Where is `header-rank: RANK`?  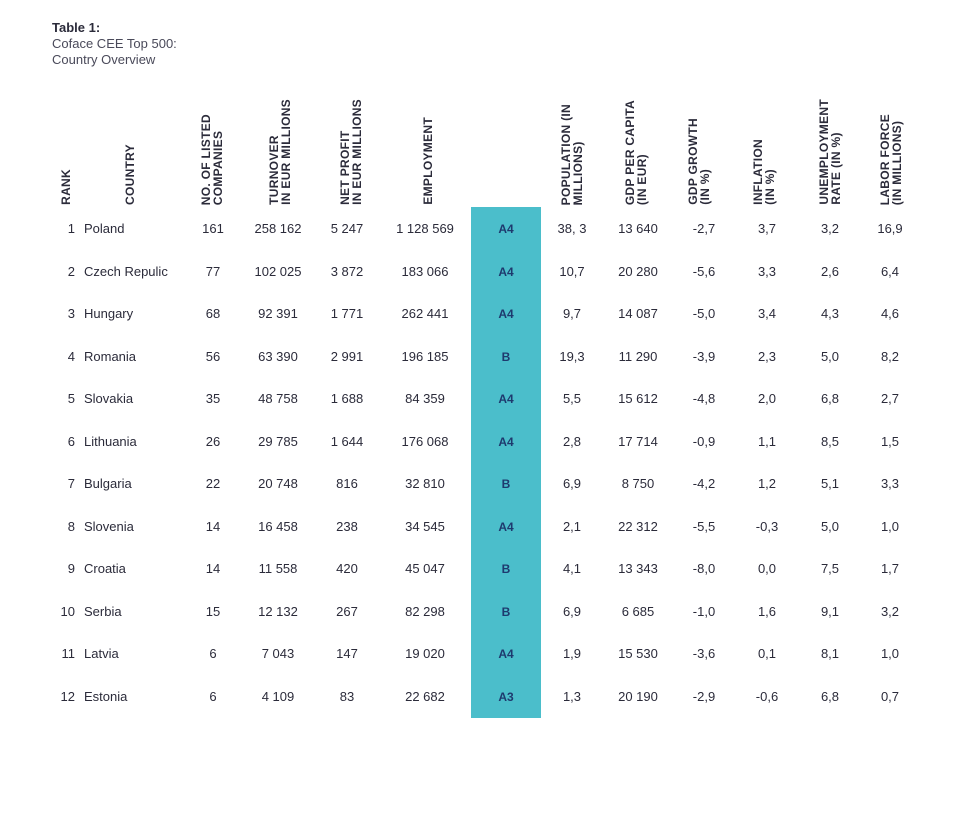
header-rank: RANK is located at coordinates (66, 140).